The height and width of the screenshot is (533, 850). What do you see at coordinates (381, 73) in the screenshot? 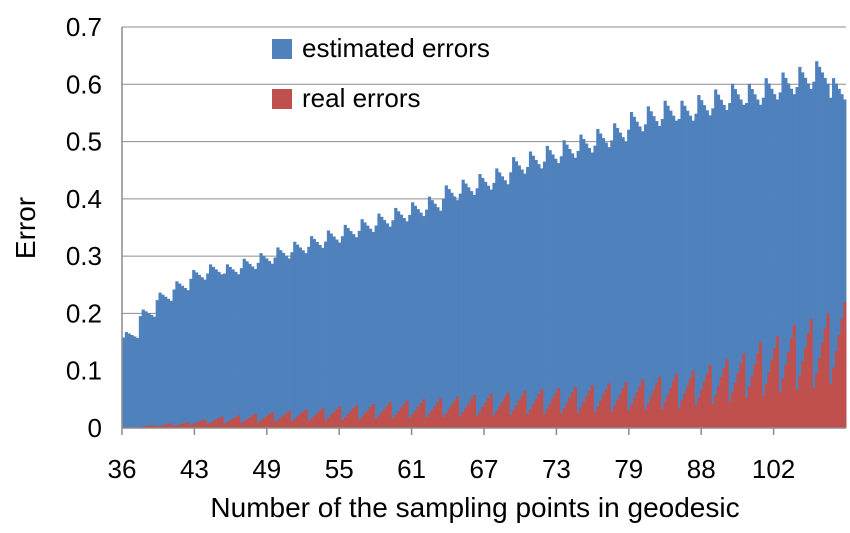
I see `legend: estimated errors real errors` at bounding box center [381, 73].